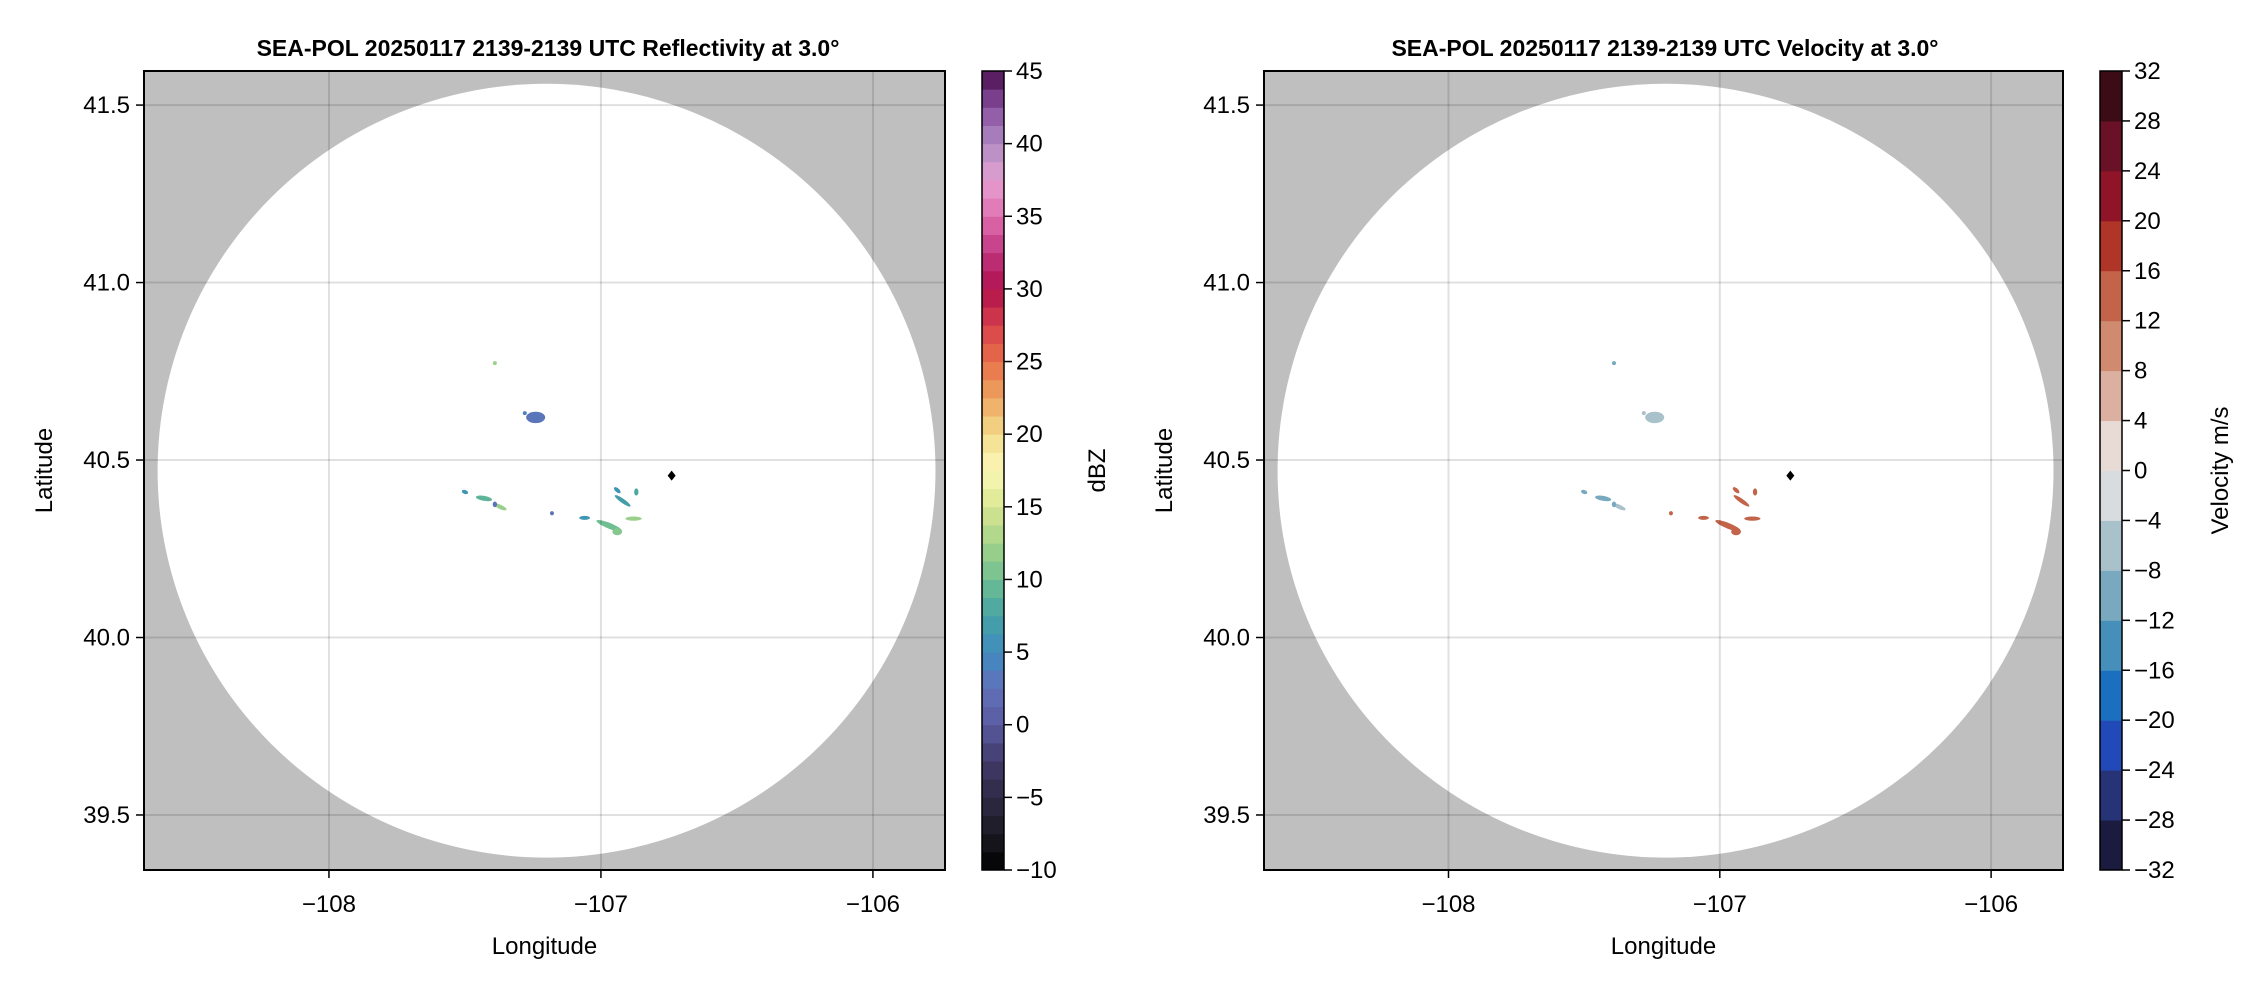  What do you see at coordinates (1029, 289) in the screenshot?
I see `colorbar-tick-label: 30` at bounding box center [1029, 289].